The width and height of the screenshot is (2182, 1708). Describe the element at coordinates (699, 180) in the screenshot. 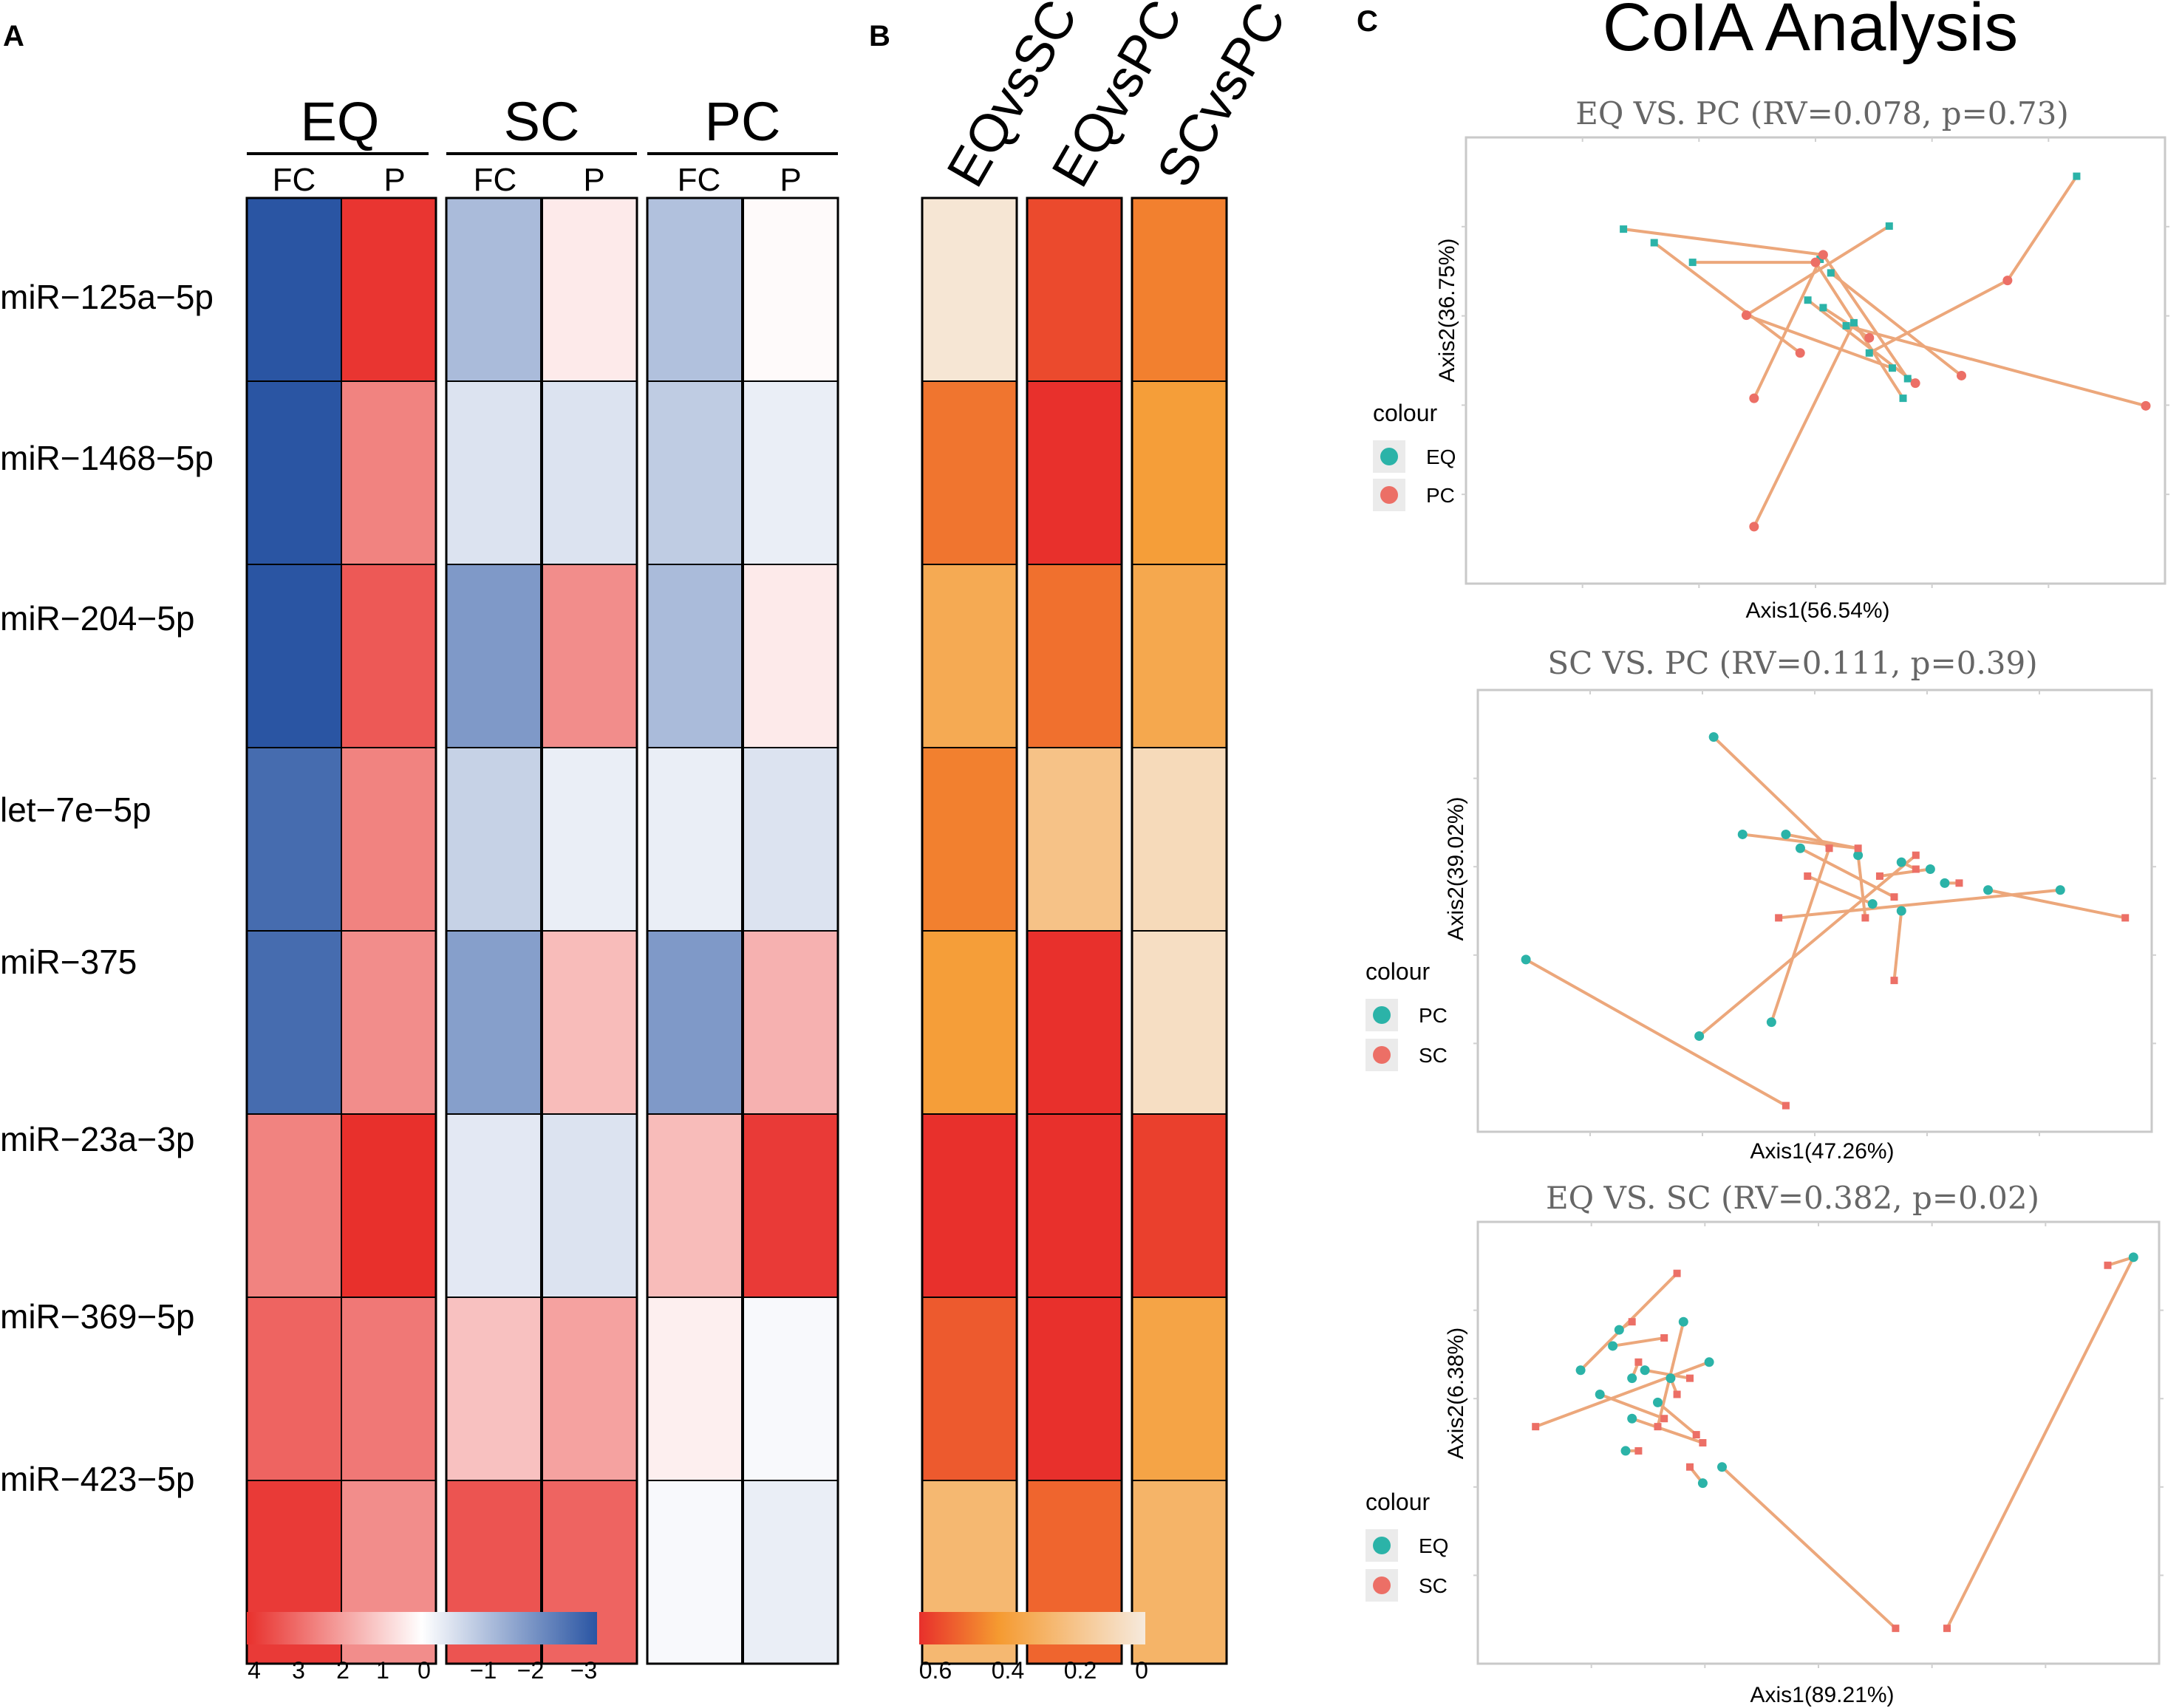

I see `subcol-pc-fc: FC` at that location.